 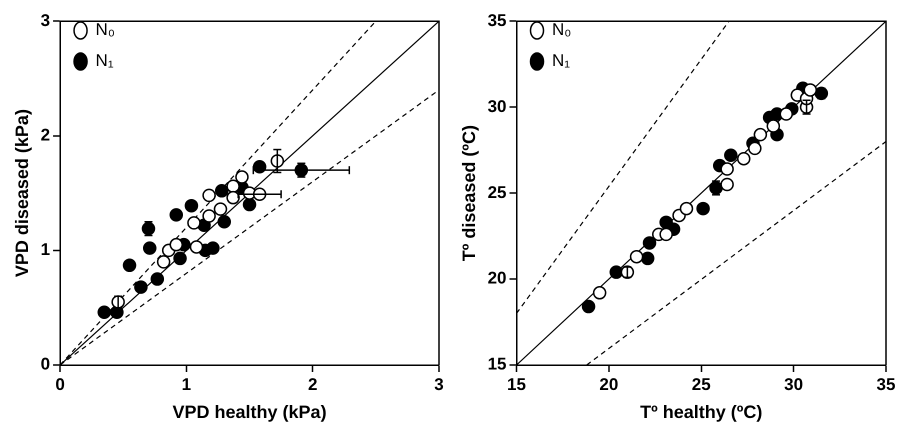 What do you see at coordinates (249, 412) in the screenshot?
I see `x-axis-title: VPD healthy (kPa)` at bounding box center [249, 412].